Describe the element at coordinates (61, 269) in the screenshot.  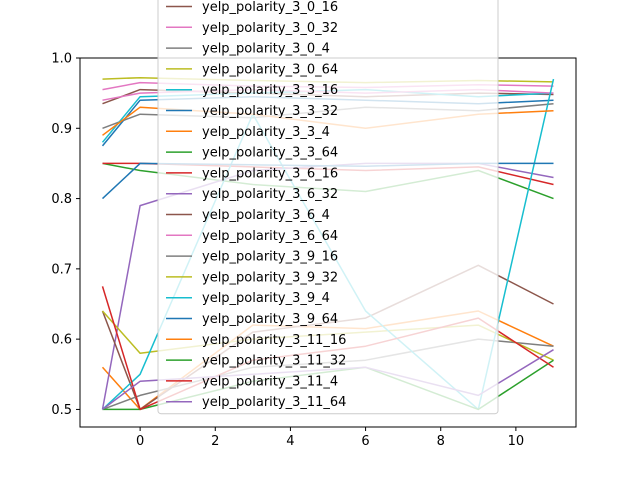
I see `y-tick-label: 0.7` at that location.